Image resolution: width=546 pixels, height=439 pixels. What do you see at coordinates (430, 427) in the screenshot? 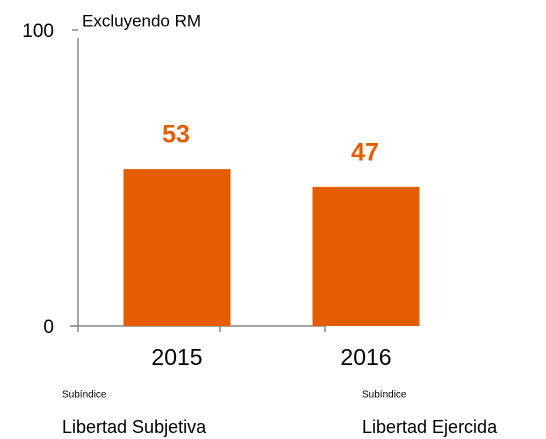
I see `footer-label: Libertad Ejercida` at bounding box center [430, 427].